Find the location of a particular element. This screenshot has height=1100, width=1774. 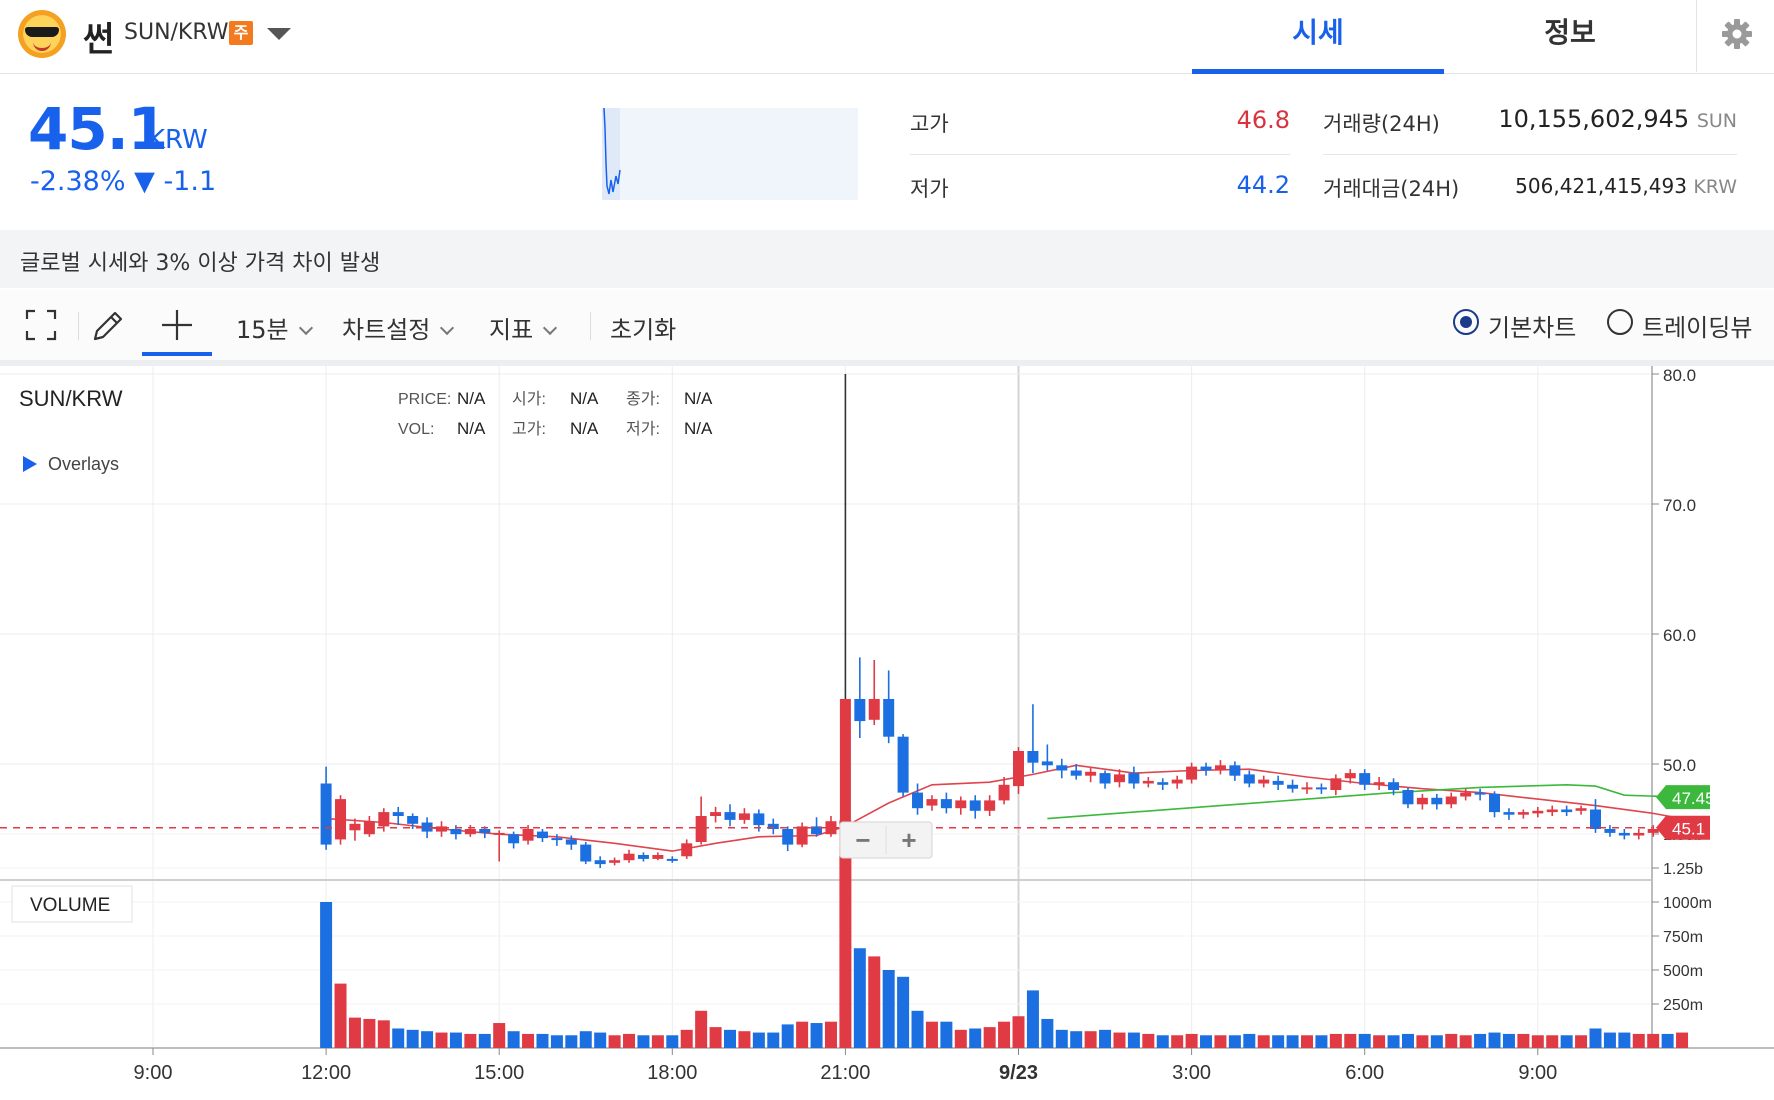

current-price-tag-label: 45.1 is located at coordinates (1688, 829).